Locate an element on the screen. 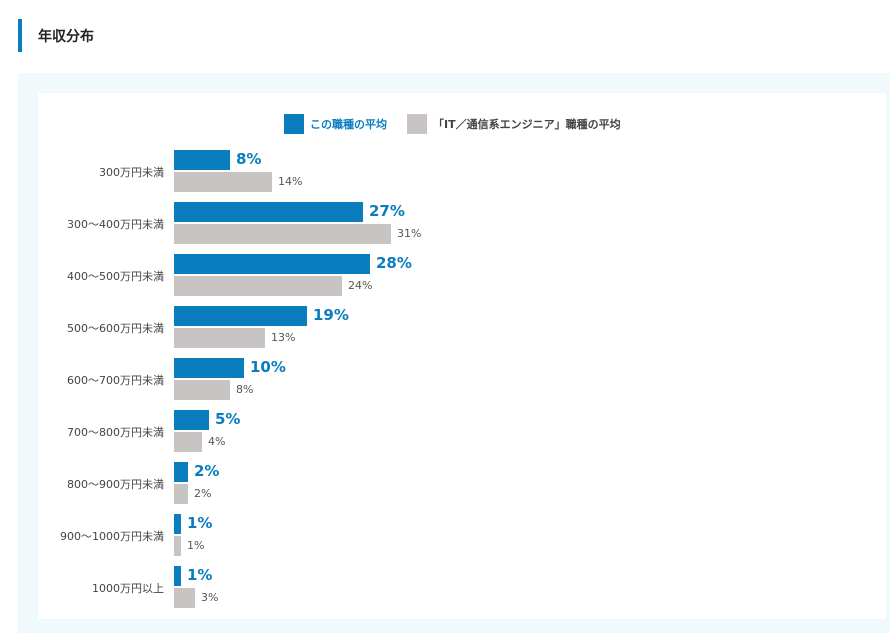 This screenshot has width=891, height=633. category-label: 600〜700万円未満 is located at coordinates (115, 380).